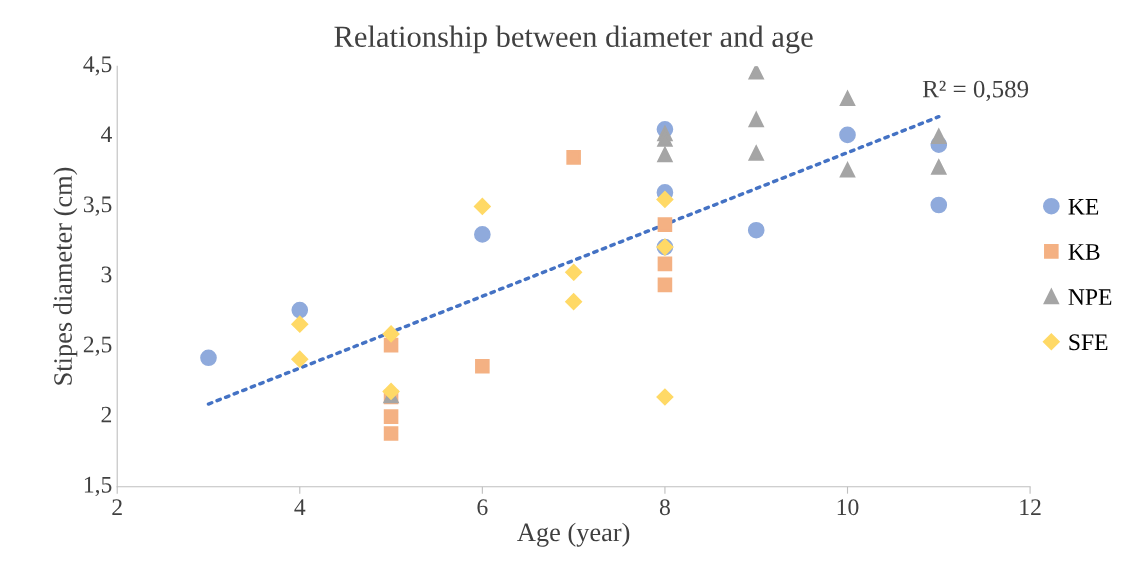  Describe the element at coordinates (106, 274) in the screenshot. I see `y-tick-label: 3` at that location.